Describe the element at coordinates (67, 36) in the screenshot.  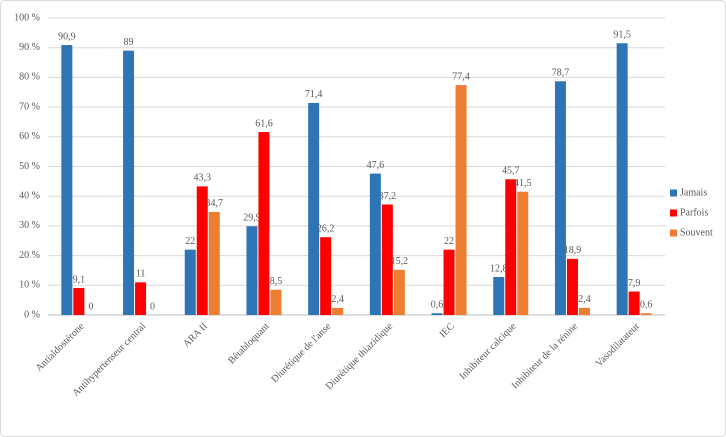
I see `value-label: 90,9` at that location.